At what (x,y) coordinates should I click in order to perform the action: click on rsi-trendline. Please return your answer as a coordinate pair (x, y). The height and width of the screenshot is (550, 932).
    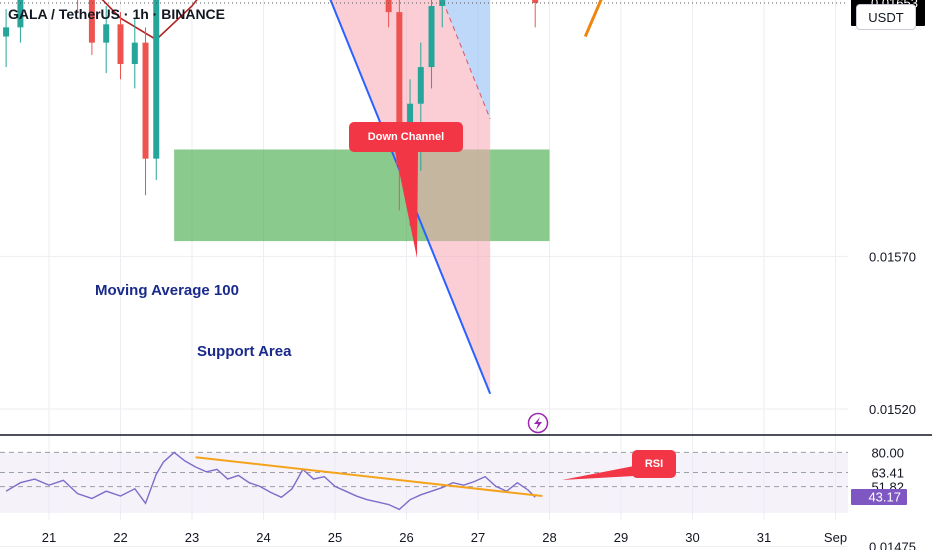
    Looking at the image, I should click on (369, 477).